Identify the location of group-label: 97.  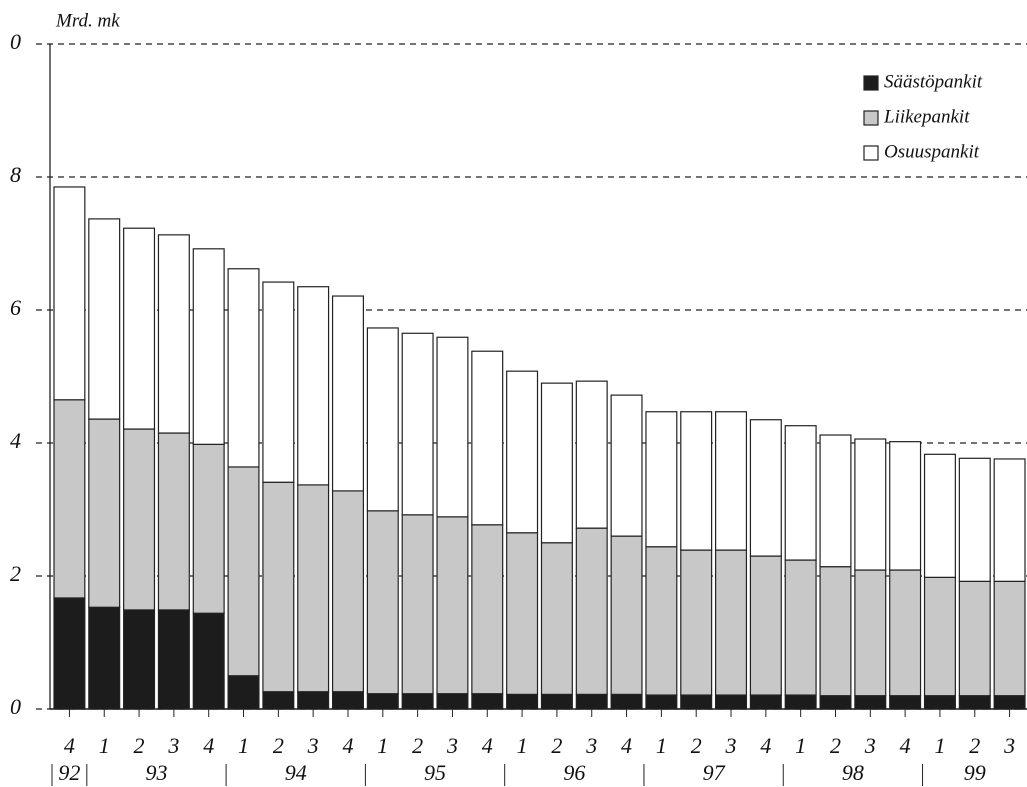
(714, 772).